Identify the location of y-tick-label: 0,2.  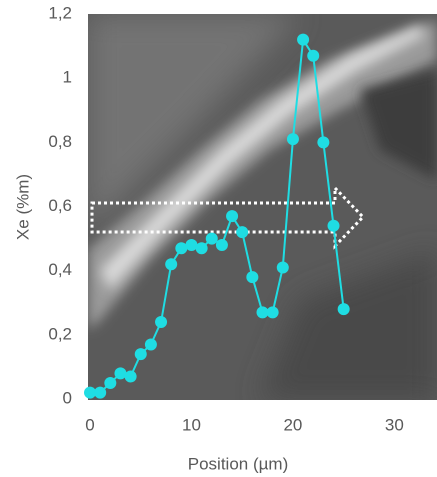
(60, 333).